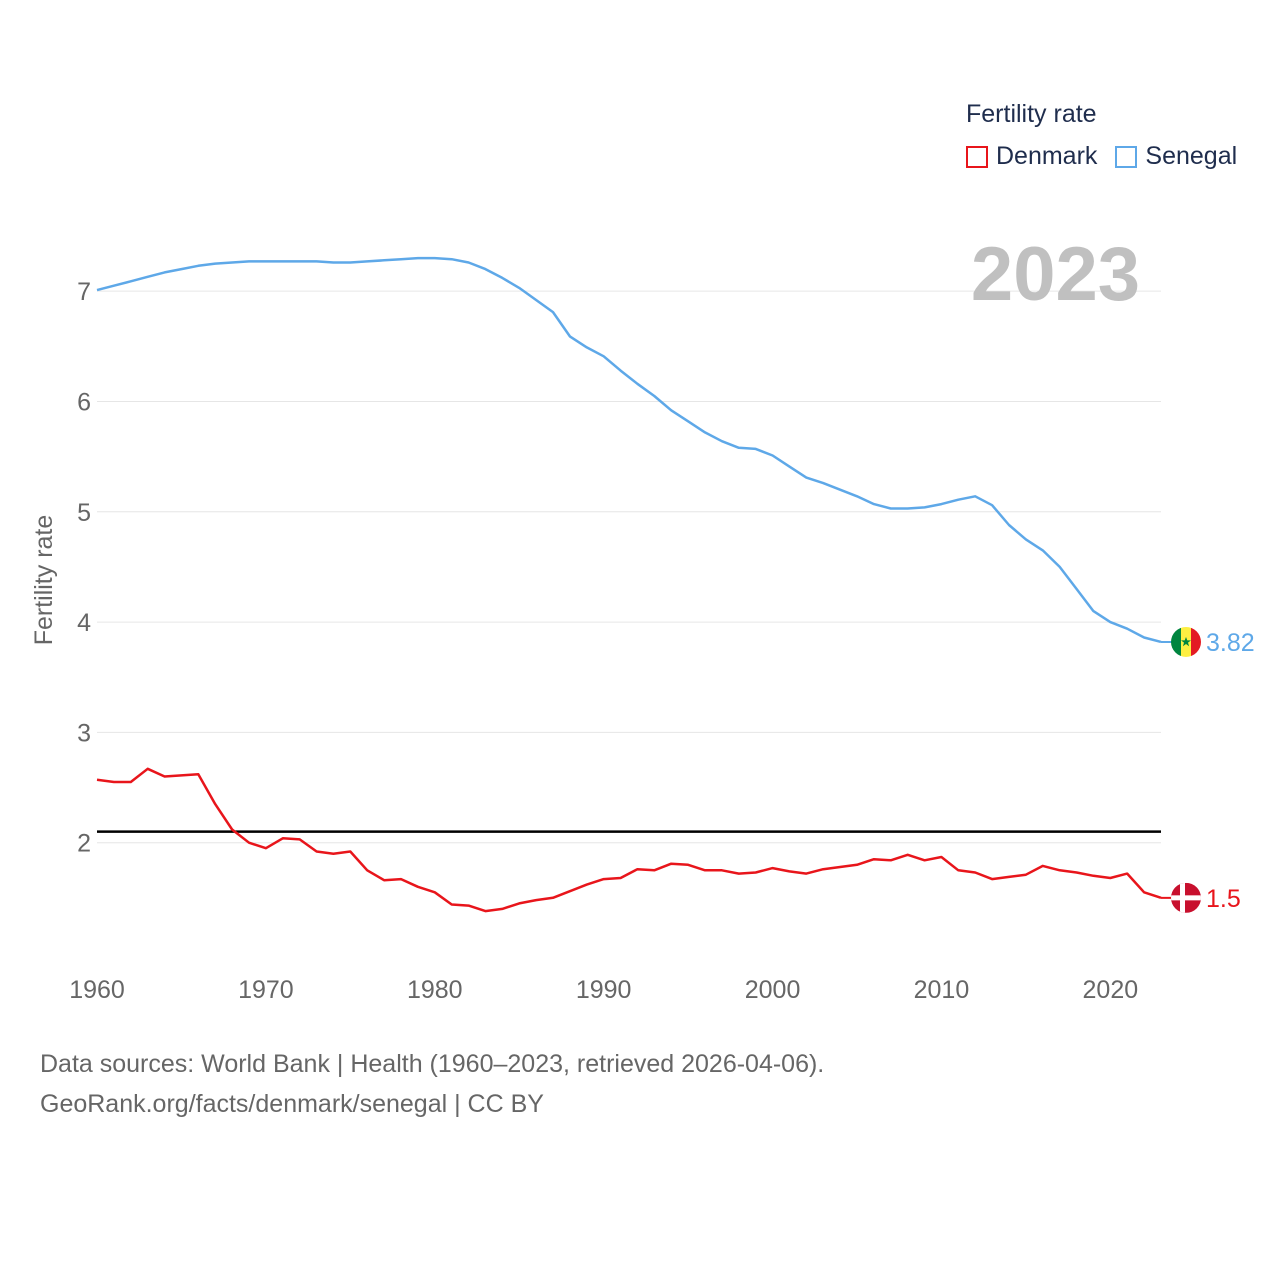 The height and width of the screenshot is (1280, 1280). Describe the element at coordinates (1191, 156) in the screenshot. I see `legend-label-senegal: Senegal` at that location.